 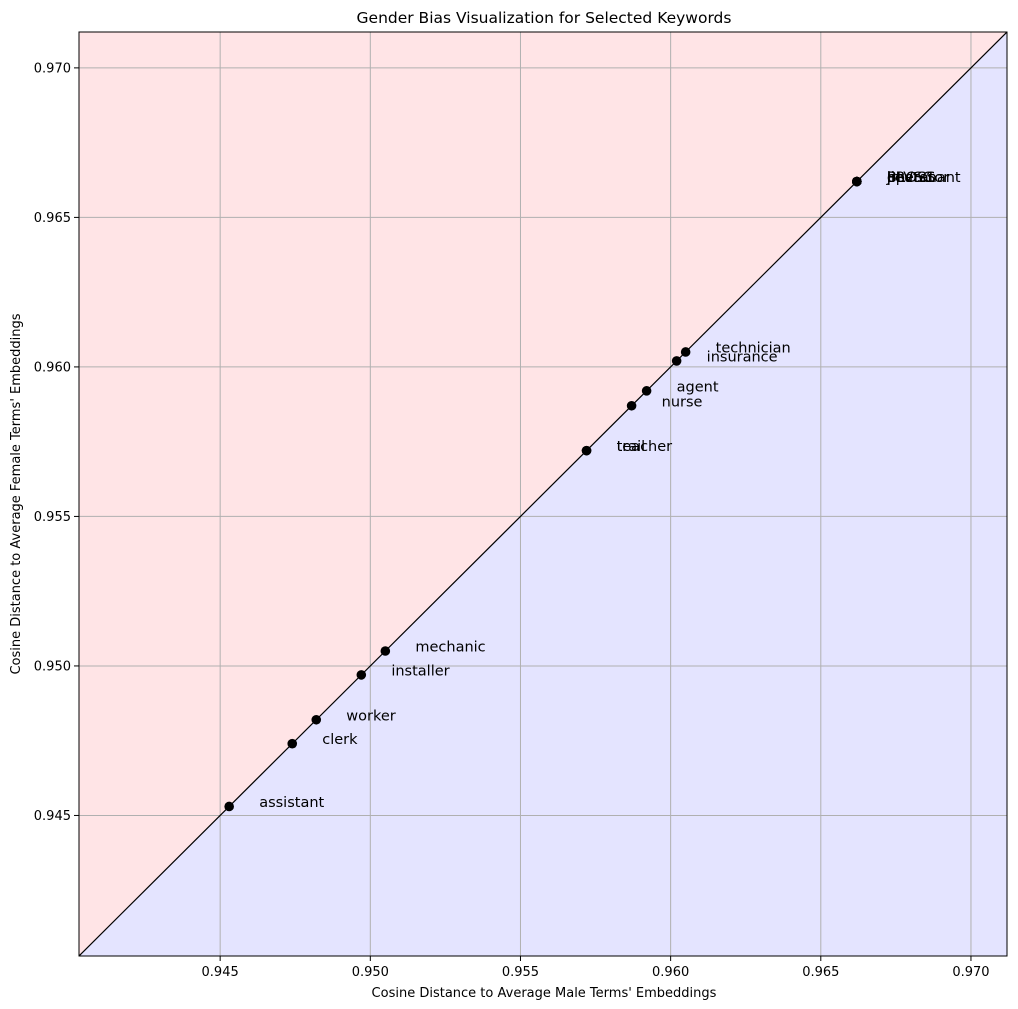 What do you see at coordinates (291, 803) in the screenshot?
I see `point-label: assistant` at bounding box center [291, 803].